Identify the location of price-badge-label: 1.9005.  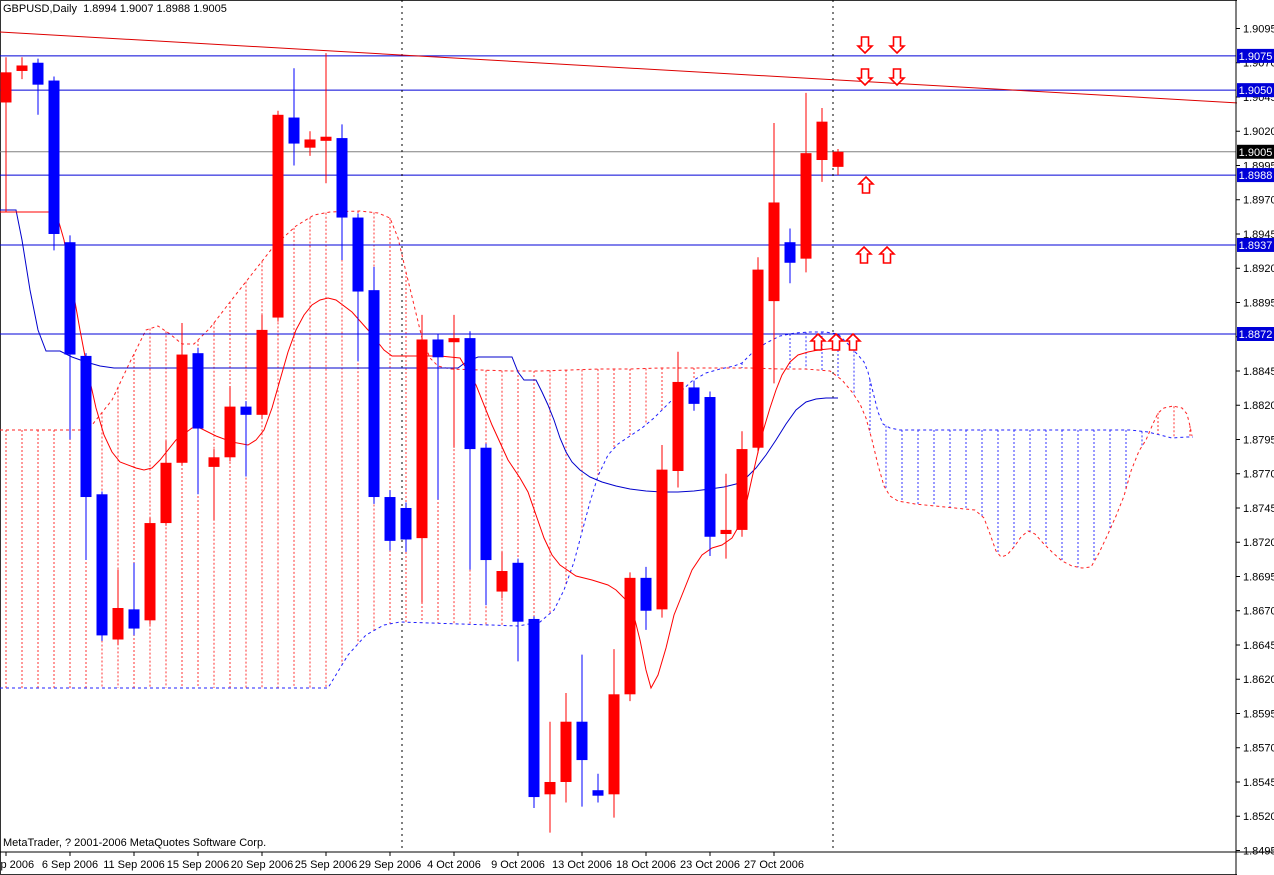
(1256, 153).